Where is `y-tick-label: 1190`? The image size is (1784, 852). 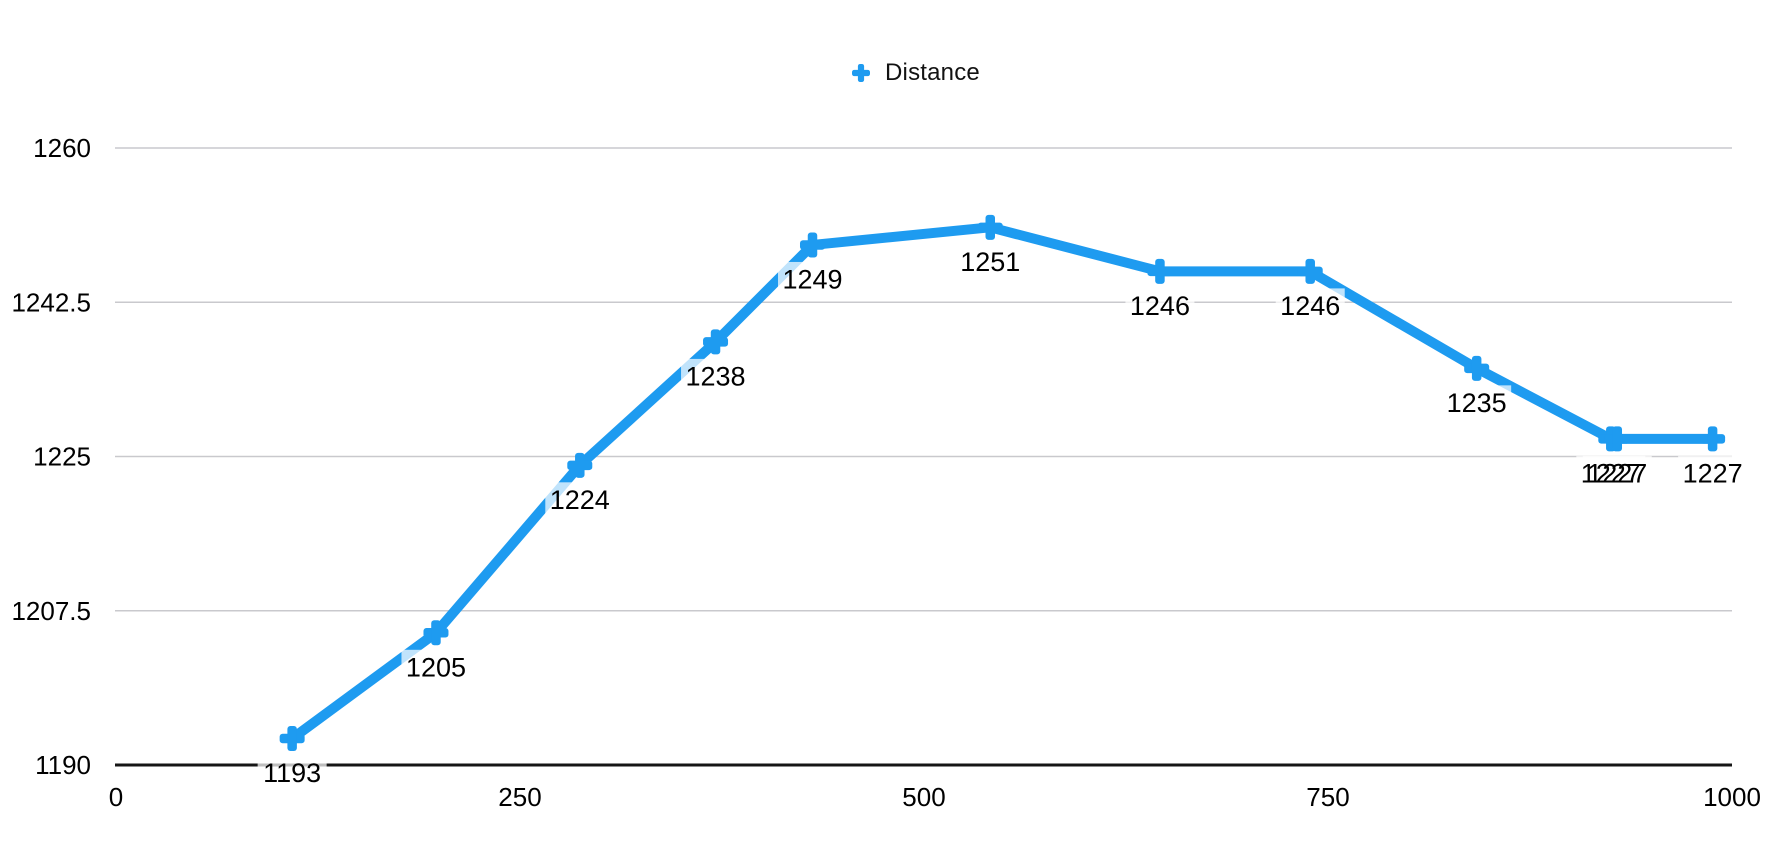 y-tick-label: 1190 is located at coordinates (63, 765).